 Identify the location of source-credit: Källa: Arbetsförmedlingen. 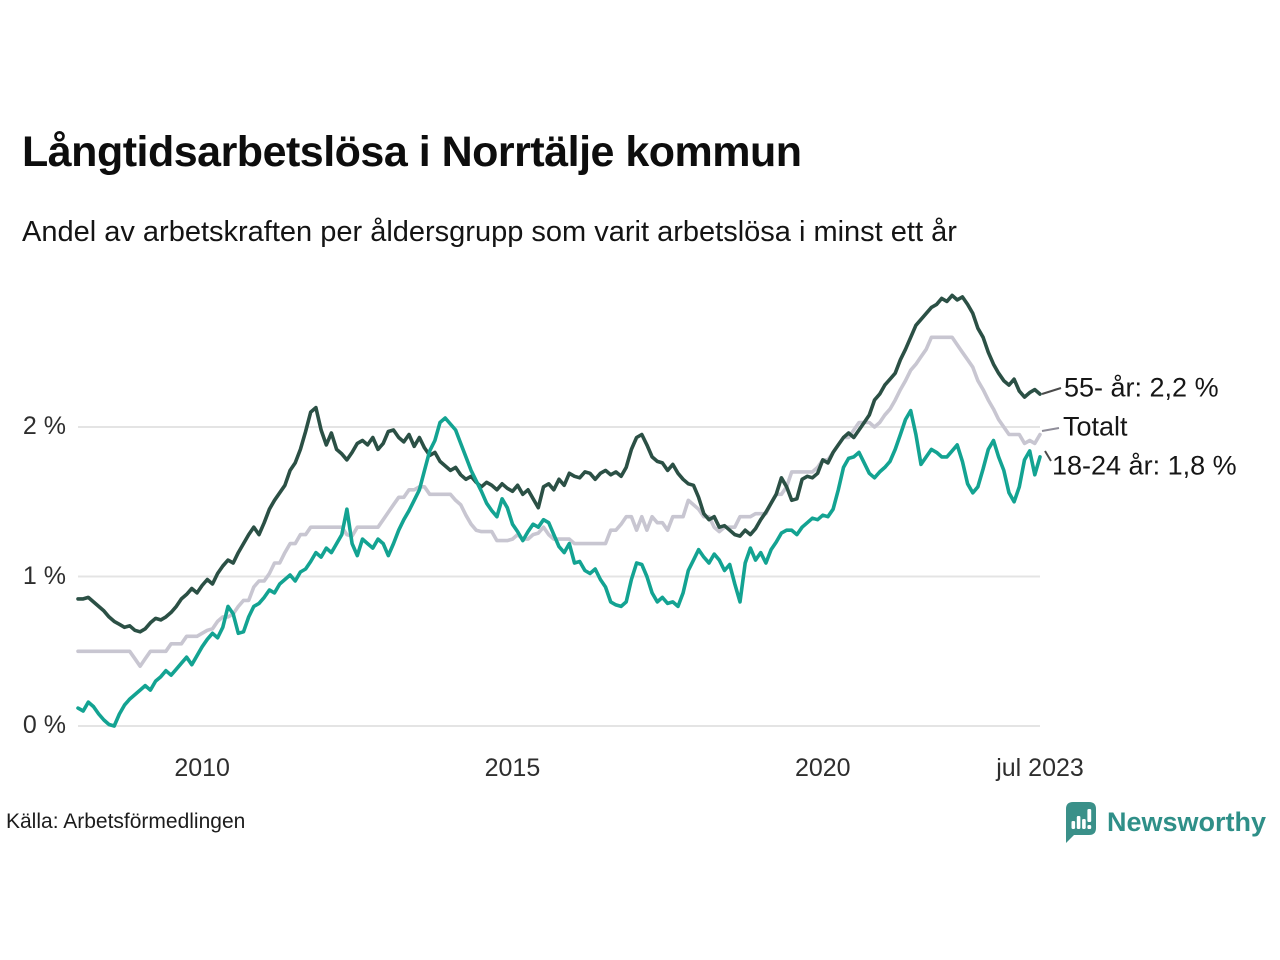
(126, 821).